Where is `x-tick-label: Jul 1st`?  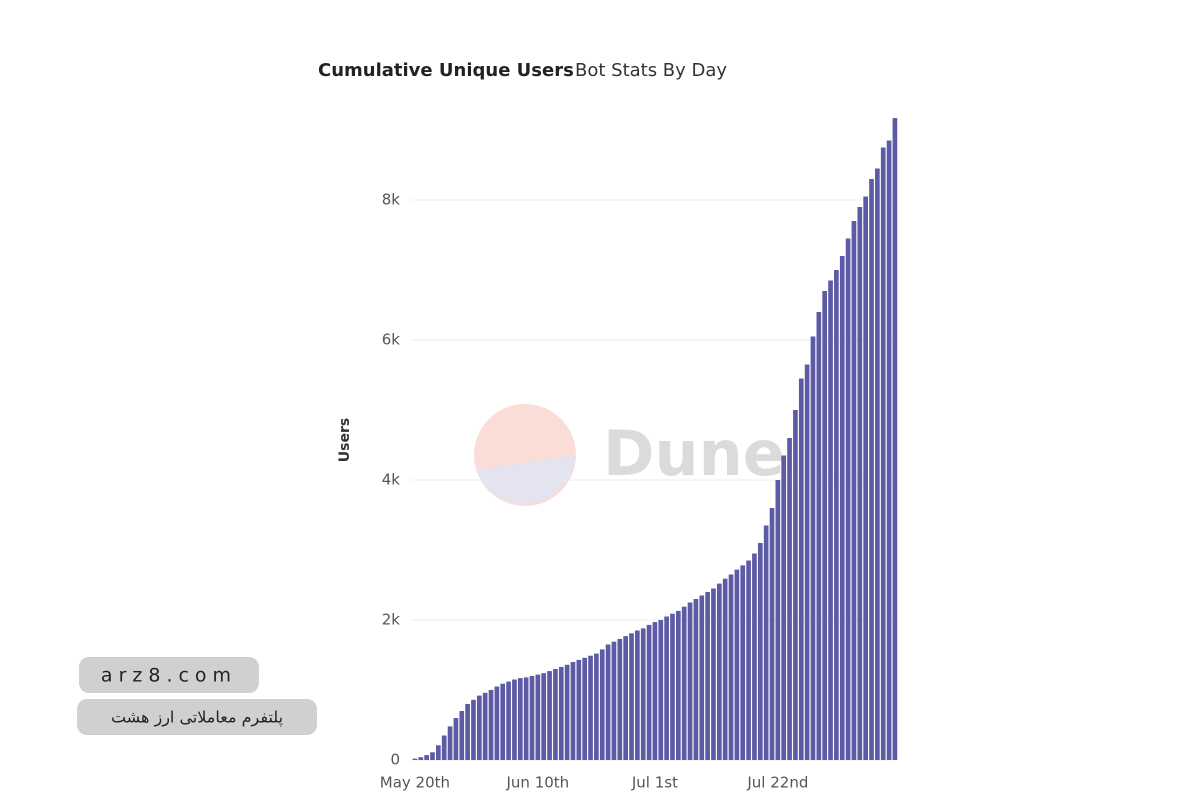 x-tick-label: Jul 1st is located at coordinates (654, 783).